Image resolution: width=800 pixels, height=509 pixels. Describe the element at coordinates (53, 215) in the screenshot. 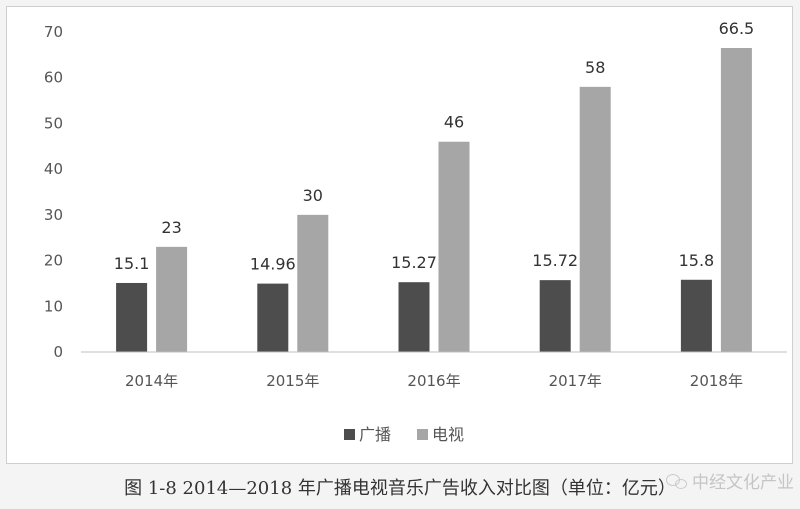

I see `y-tick-label: 30` at that location.